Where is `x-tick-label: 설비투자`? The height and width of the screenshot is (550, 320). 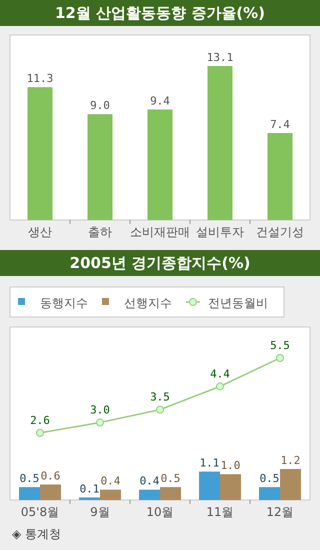
x-tick-label: 설비투자 is located at coordinates (220, 232).